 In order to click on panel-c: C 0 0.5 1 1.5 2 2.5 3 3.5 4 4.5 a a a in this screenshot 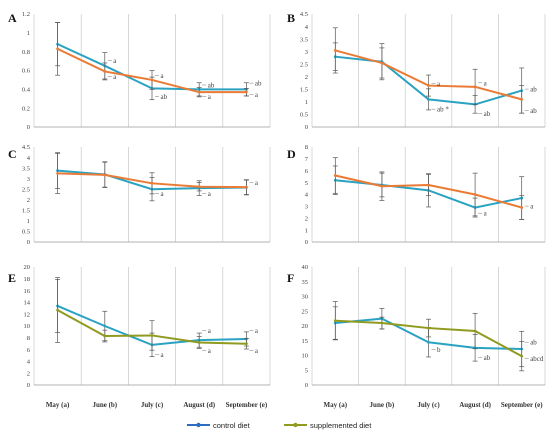, I will do `click(139, 195)`.